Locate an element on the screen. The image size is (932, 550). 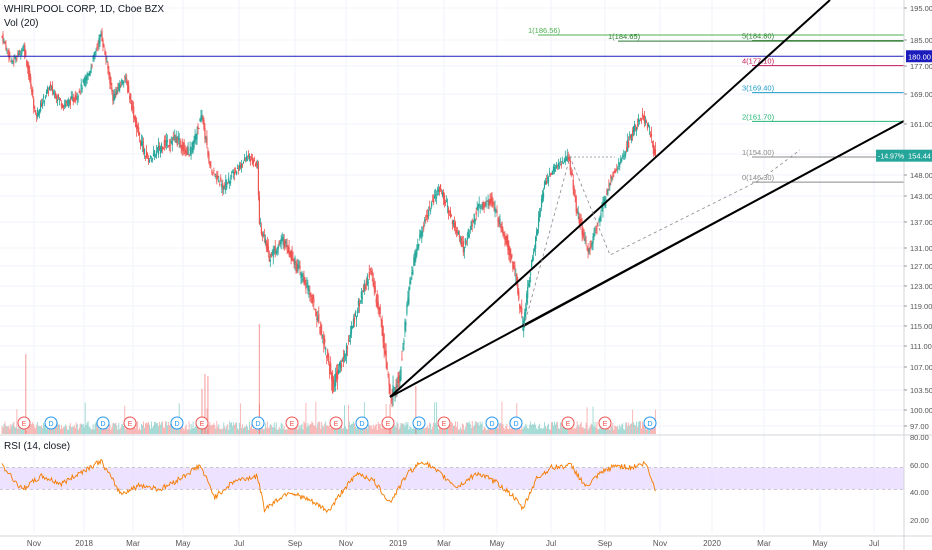
projection-path is located at coordinates (662, 238).